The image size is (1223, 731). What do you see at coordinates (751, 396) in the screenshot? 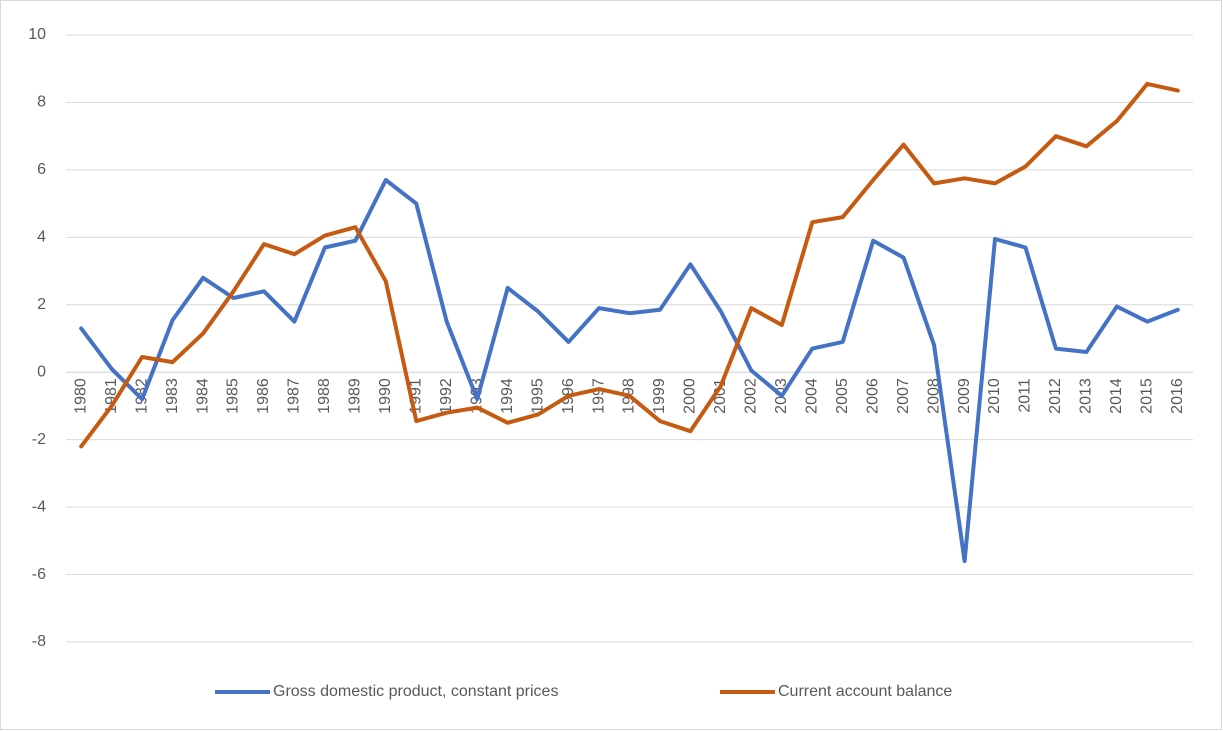
I see `x-tick-label: 2002` at bounding box center [751, 396].